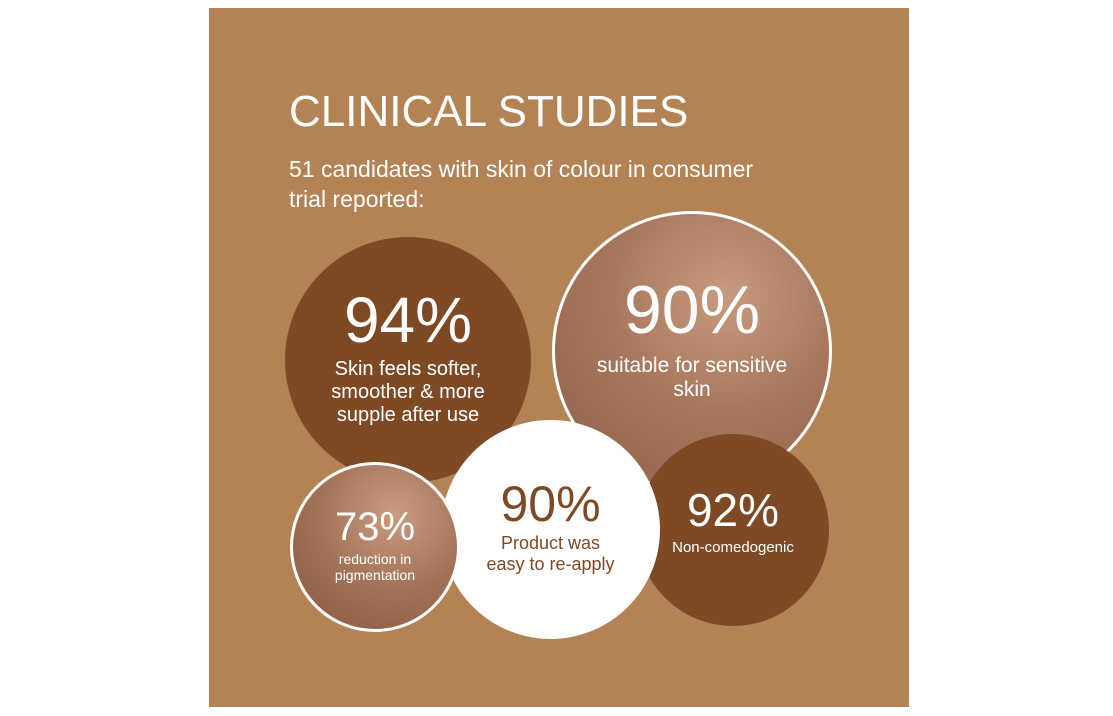  What do you see at coordinates (692, 377) in the screenshot?
I see `stat-label: suitable for sensitive skin` at bounding box center [692, 377].